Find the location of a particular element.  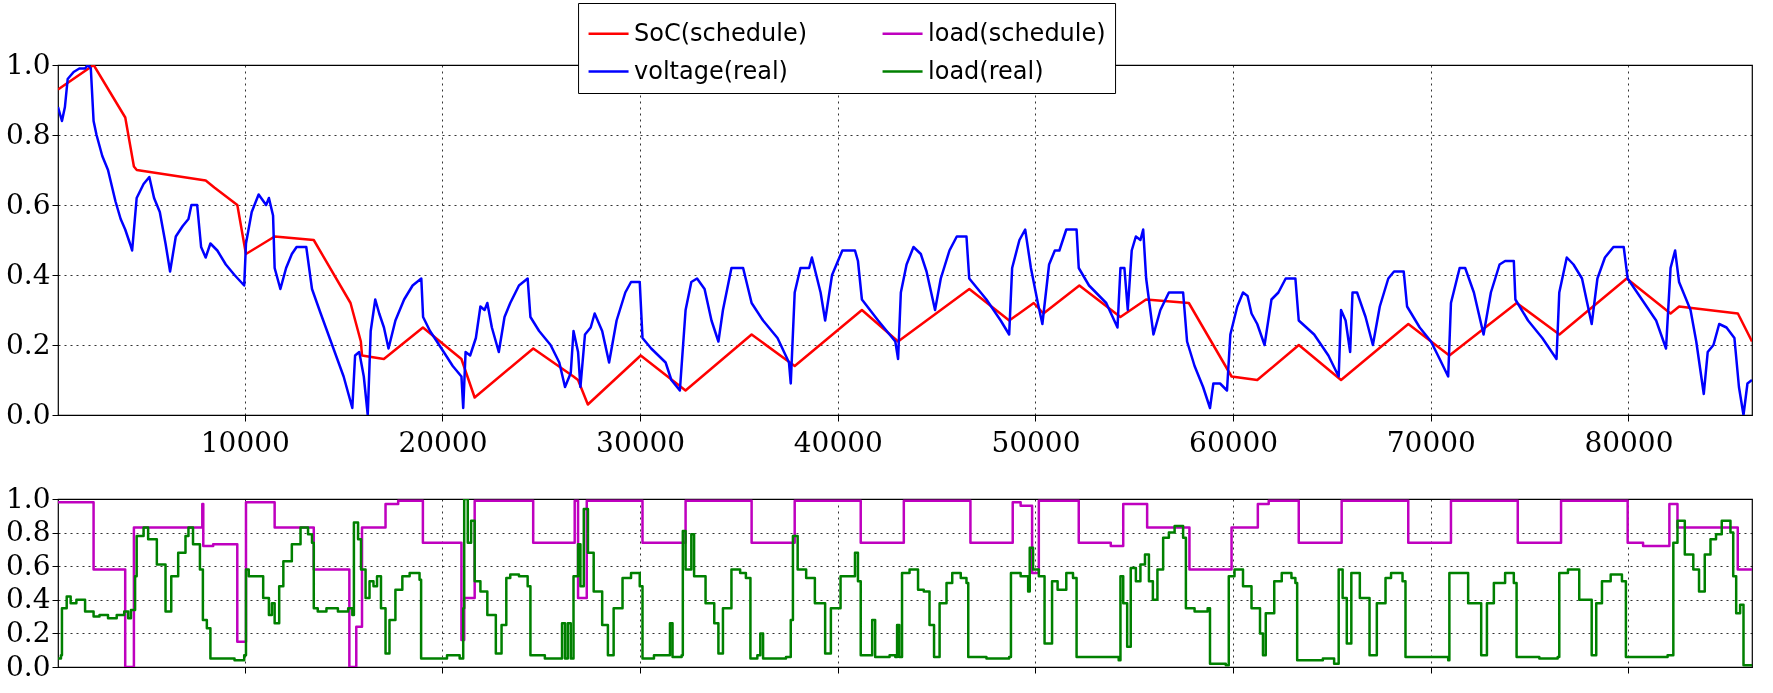

x-tick-label: 50000 is located at coordinates (1036, 442).